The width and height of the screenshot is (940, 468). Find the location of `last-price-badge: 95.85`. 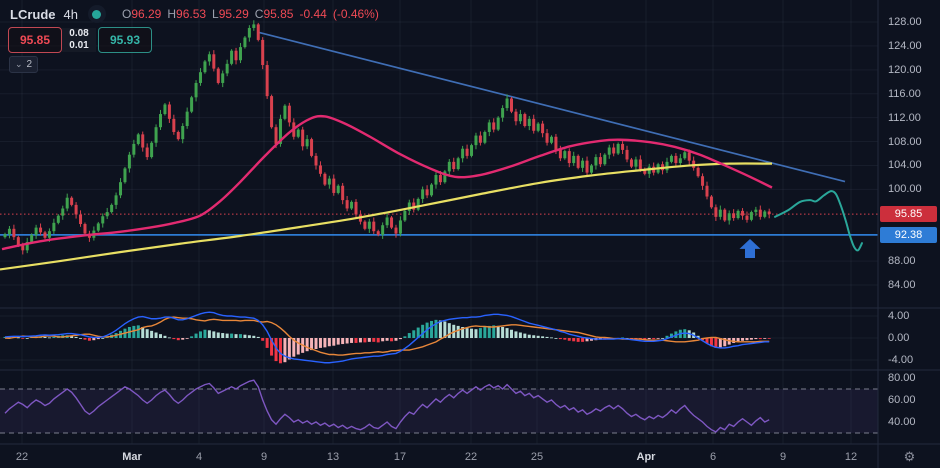

last-price-badge: 95.85 is located at coordinates (908, 214).